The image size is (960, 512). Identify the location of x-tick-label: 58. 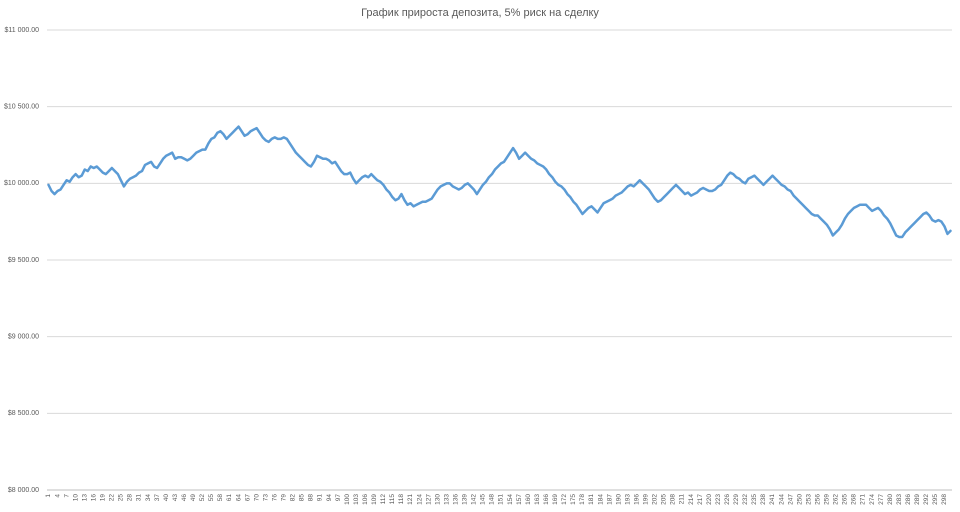
(220, 498).